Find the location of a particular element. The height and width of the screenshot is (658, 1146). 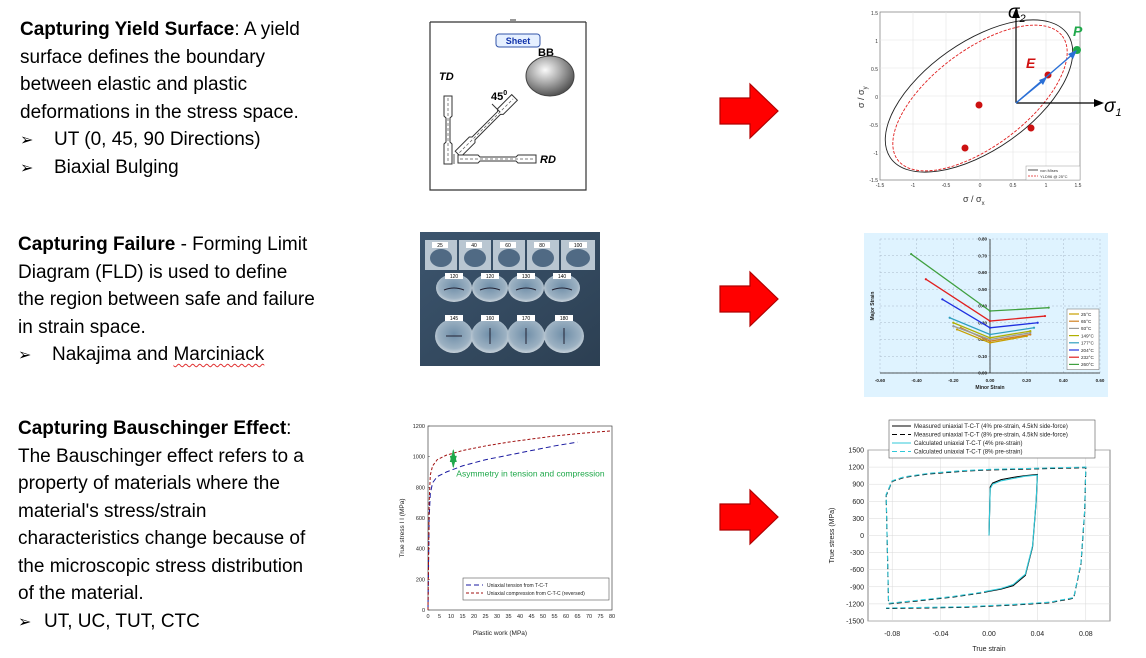

yield-bullet-bulge: ➢ Biaxial Bulging is located at coordinates (175, 168).